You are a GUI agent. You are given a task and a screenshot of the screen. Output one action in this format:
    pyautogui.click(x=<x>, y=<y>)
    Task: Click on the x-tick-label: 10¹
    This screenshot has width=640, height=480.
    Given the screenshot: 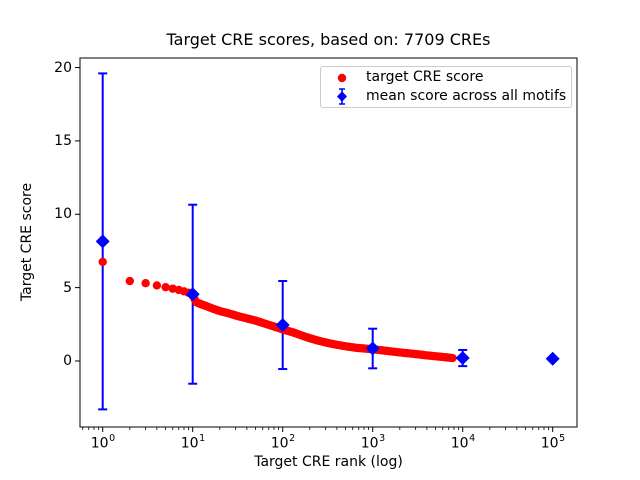 What is the action you would take?
    pyautogui.click(x=193, y=442)
    